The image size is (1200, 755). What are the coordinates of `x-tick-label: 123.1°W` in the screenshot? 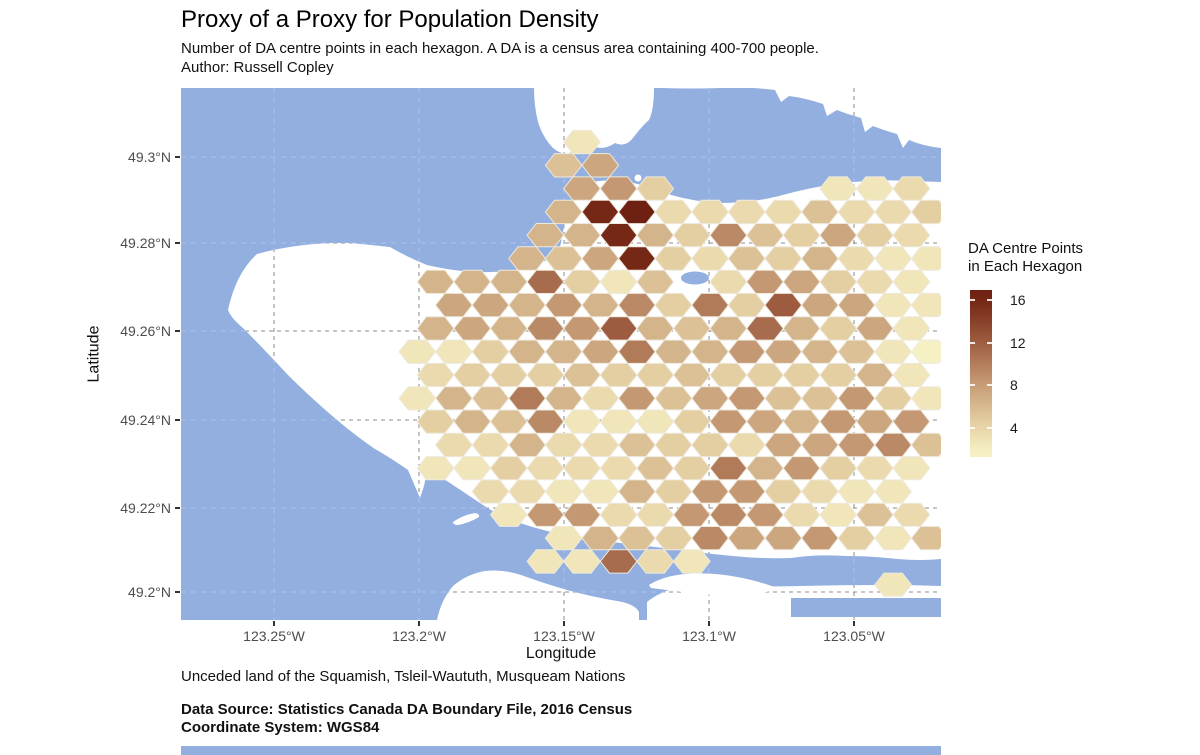 It's located at (709, 636).